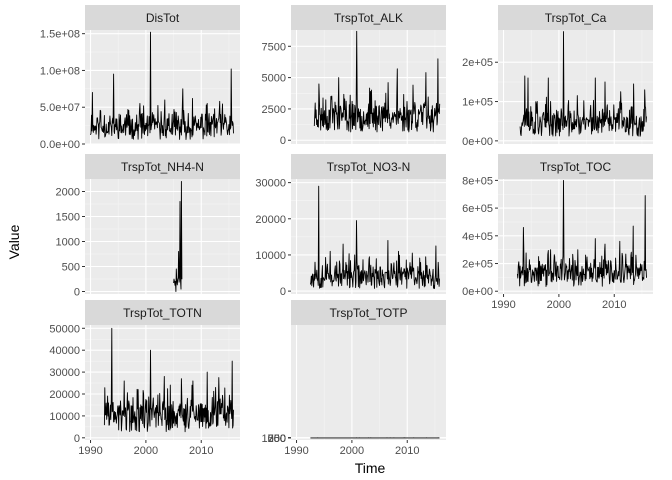  I want to click on y-tick-label: 8e+05, so click(477, 181).